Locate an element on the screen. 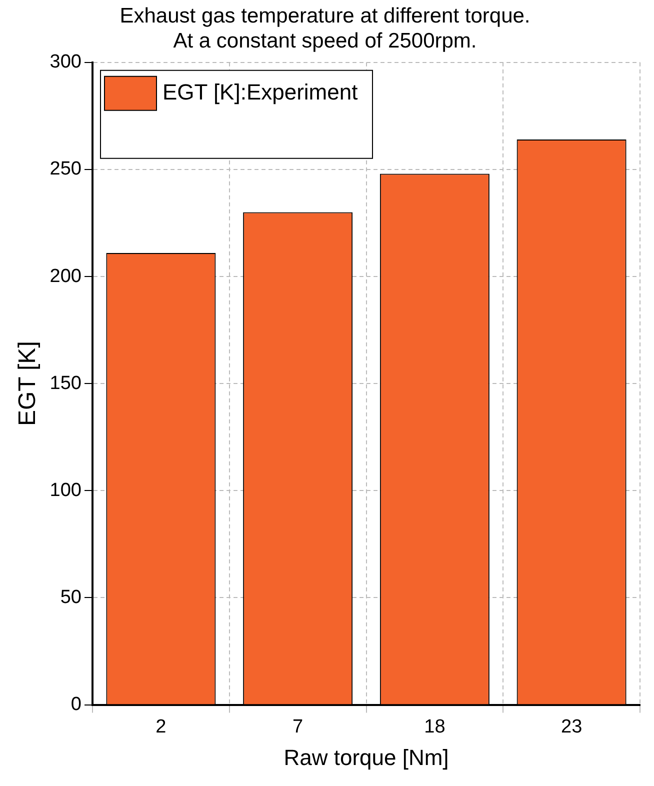 This screenshot has height=786, width=654. x-tick-label: 23 is located at coordinates (571, 727).